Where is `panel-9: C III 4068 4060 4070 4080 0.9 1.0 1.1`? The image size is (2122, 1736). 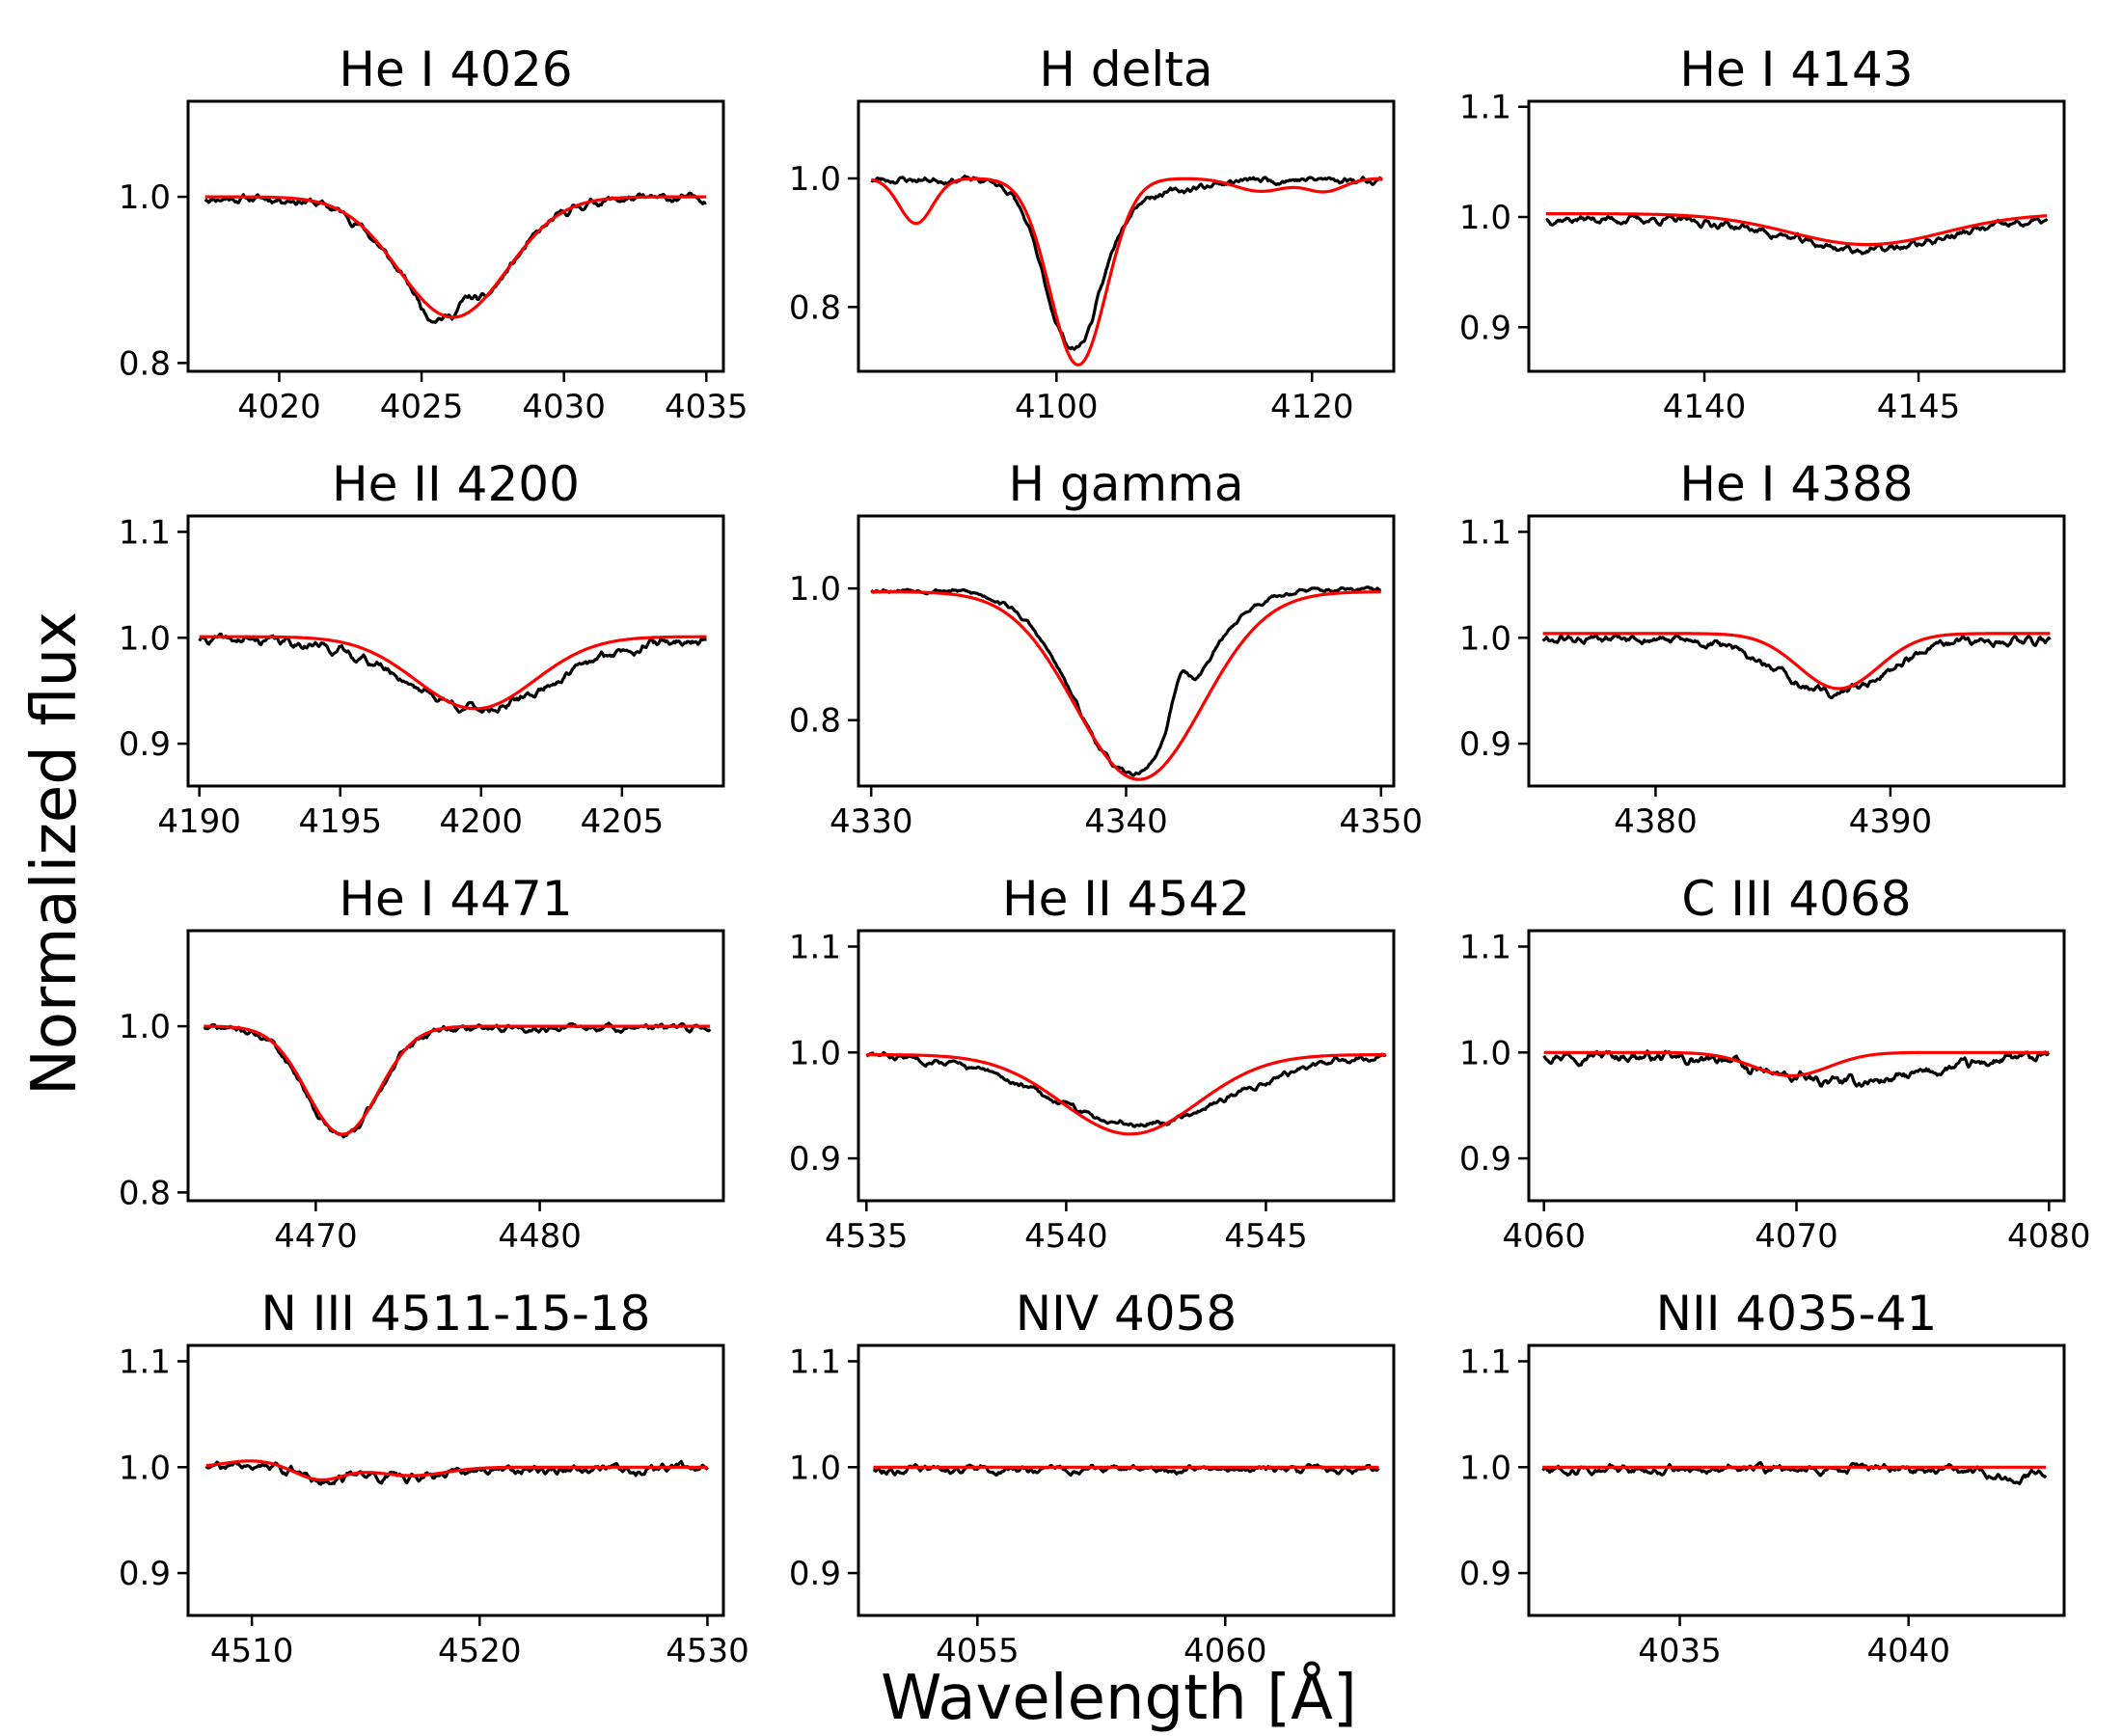 panel-9: C III 4068 4060 4070 4080 0.9 1.0 1.1 is located at coordinates (1775, 1064).